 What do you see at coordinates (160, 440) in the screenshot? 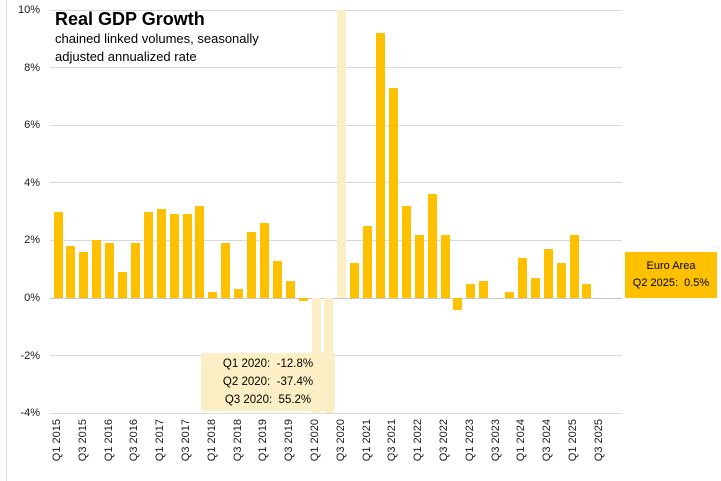
I see `x-tick-q1-2017: Q1 2017` at bounding box center [160, 440].